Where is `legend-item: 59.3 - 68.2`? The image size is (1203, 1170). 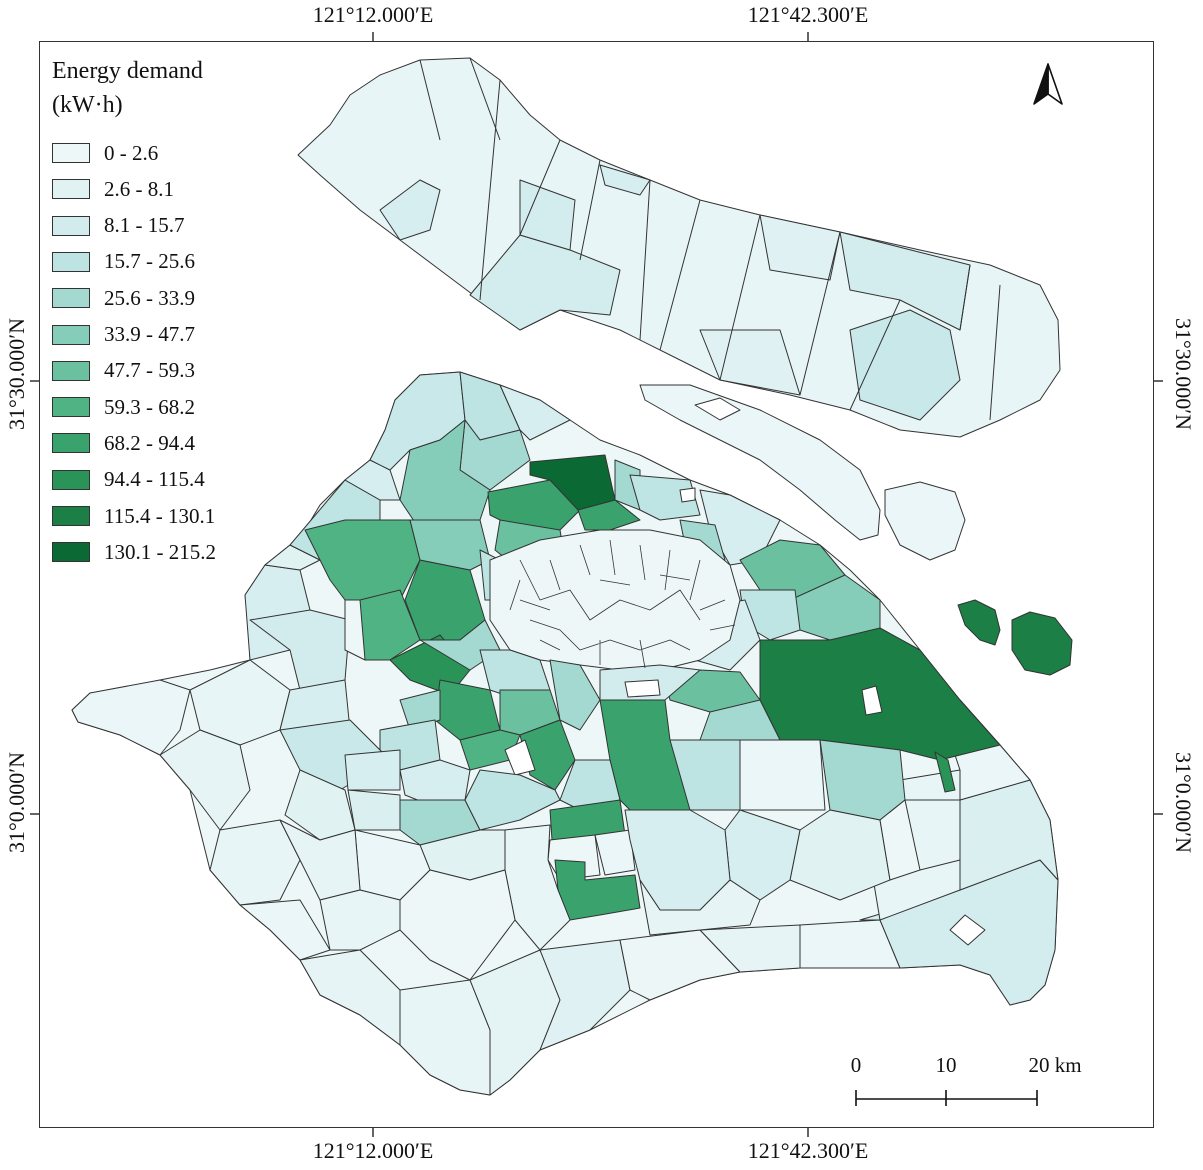
legend-item: 59.3 - 68.2 is located at coordinates (123, 406).